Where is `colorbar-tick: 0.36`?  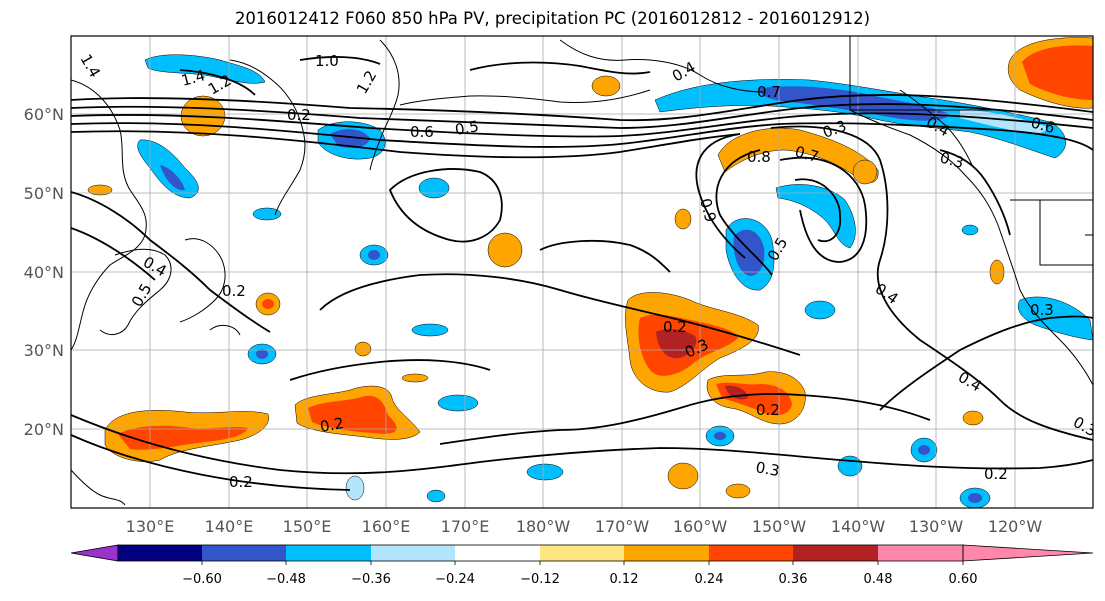
colorbar-tick: 0.36 is located at coordinates (793, 579).